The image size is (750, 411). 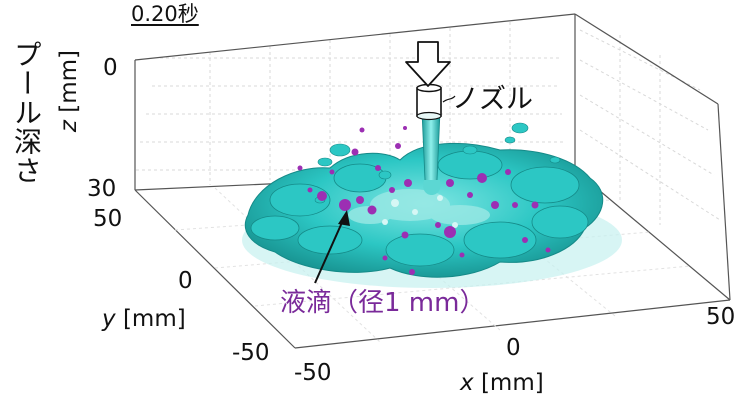 I want to click on liquid-jet, so click(x=431, y=153).